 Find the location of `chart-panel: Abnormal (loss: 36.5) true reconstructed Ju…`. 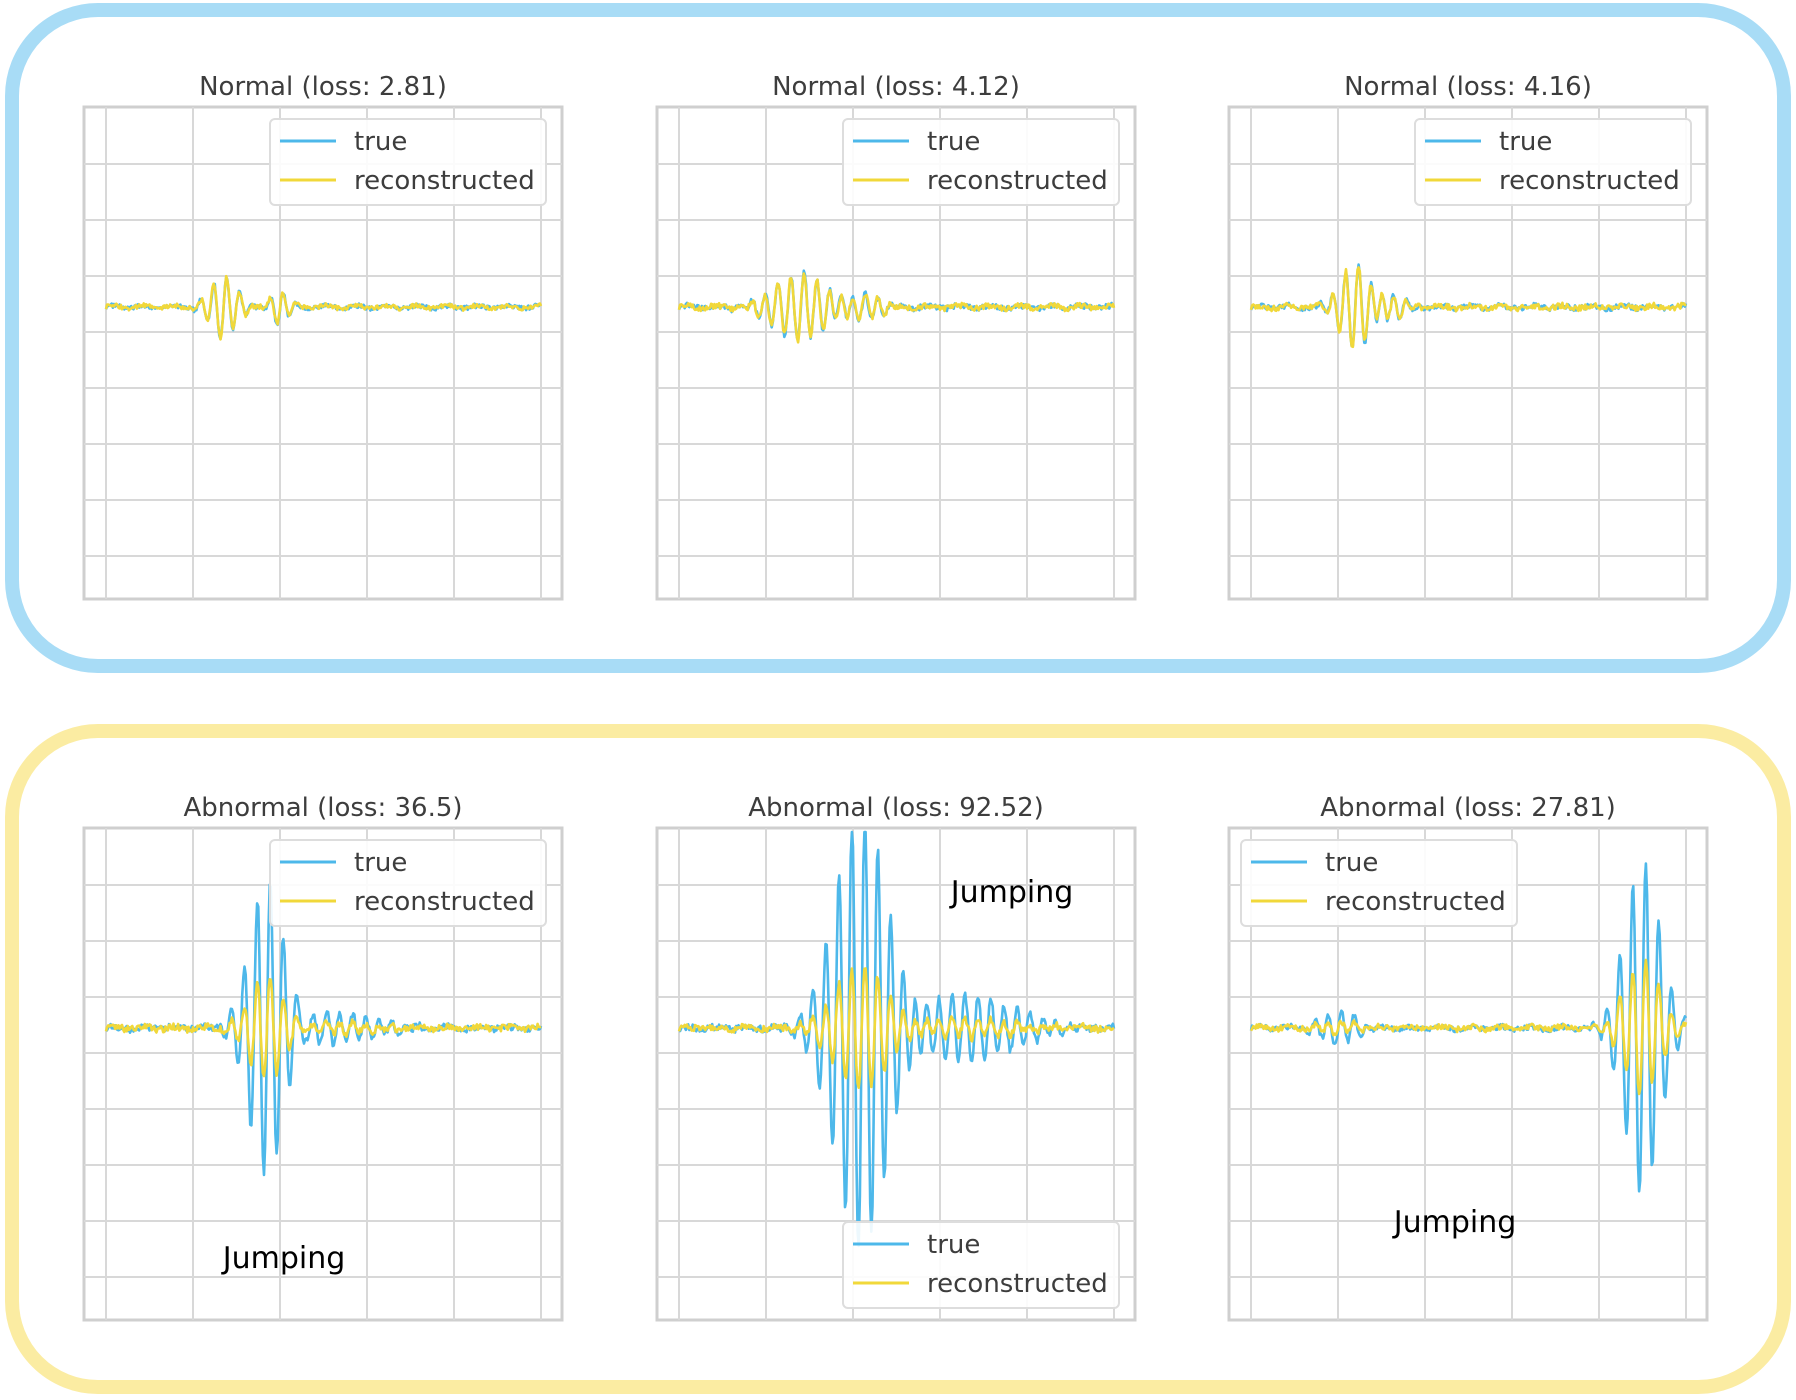

chart-panel: Abnormal (loss: 36.5) true reconstructed Ju… is located at coordinates (323, 1057).